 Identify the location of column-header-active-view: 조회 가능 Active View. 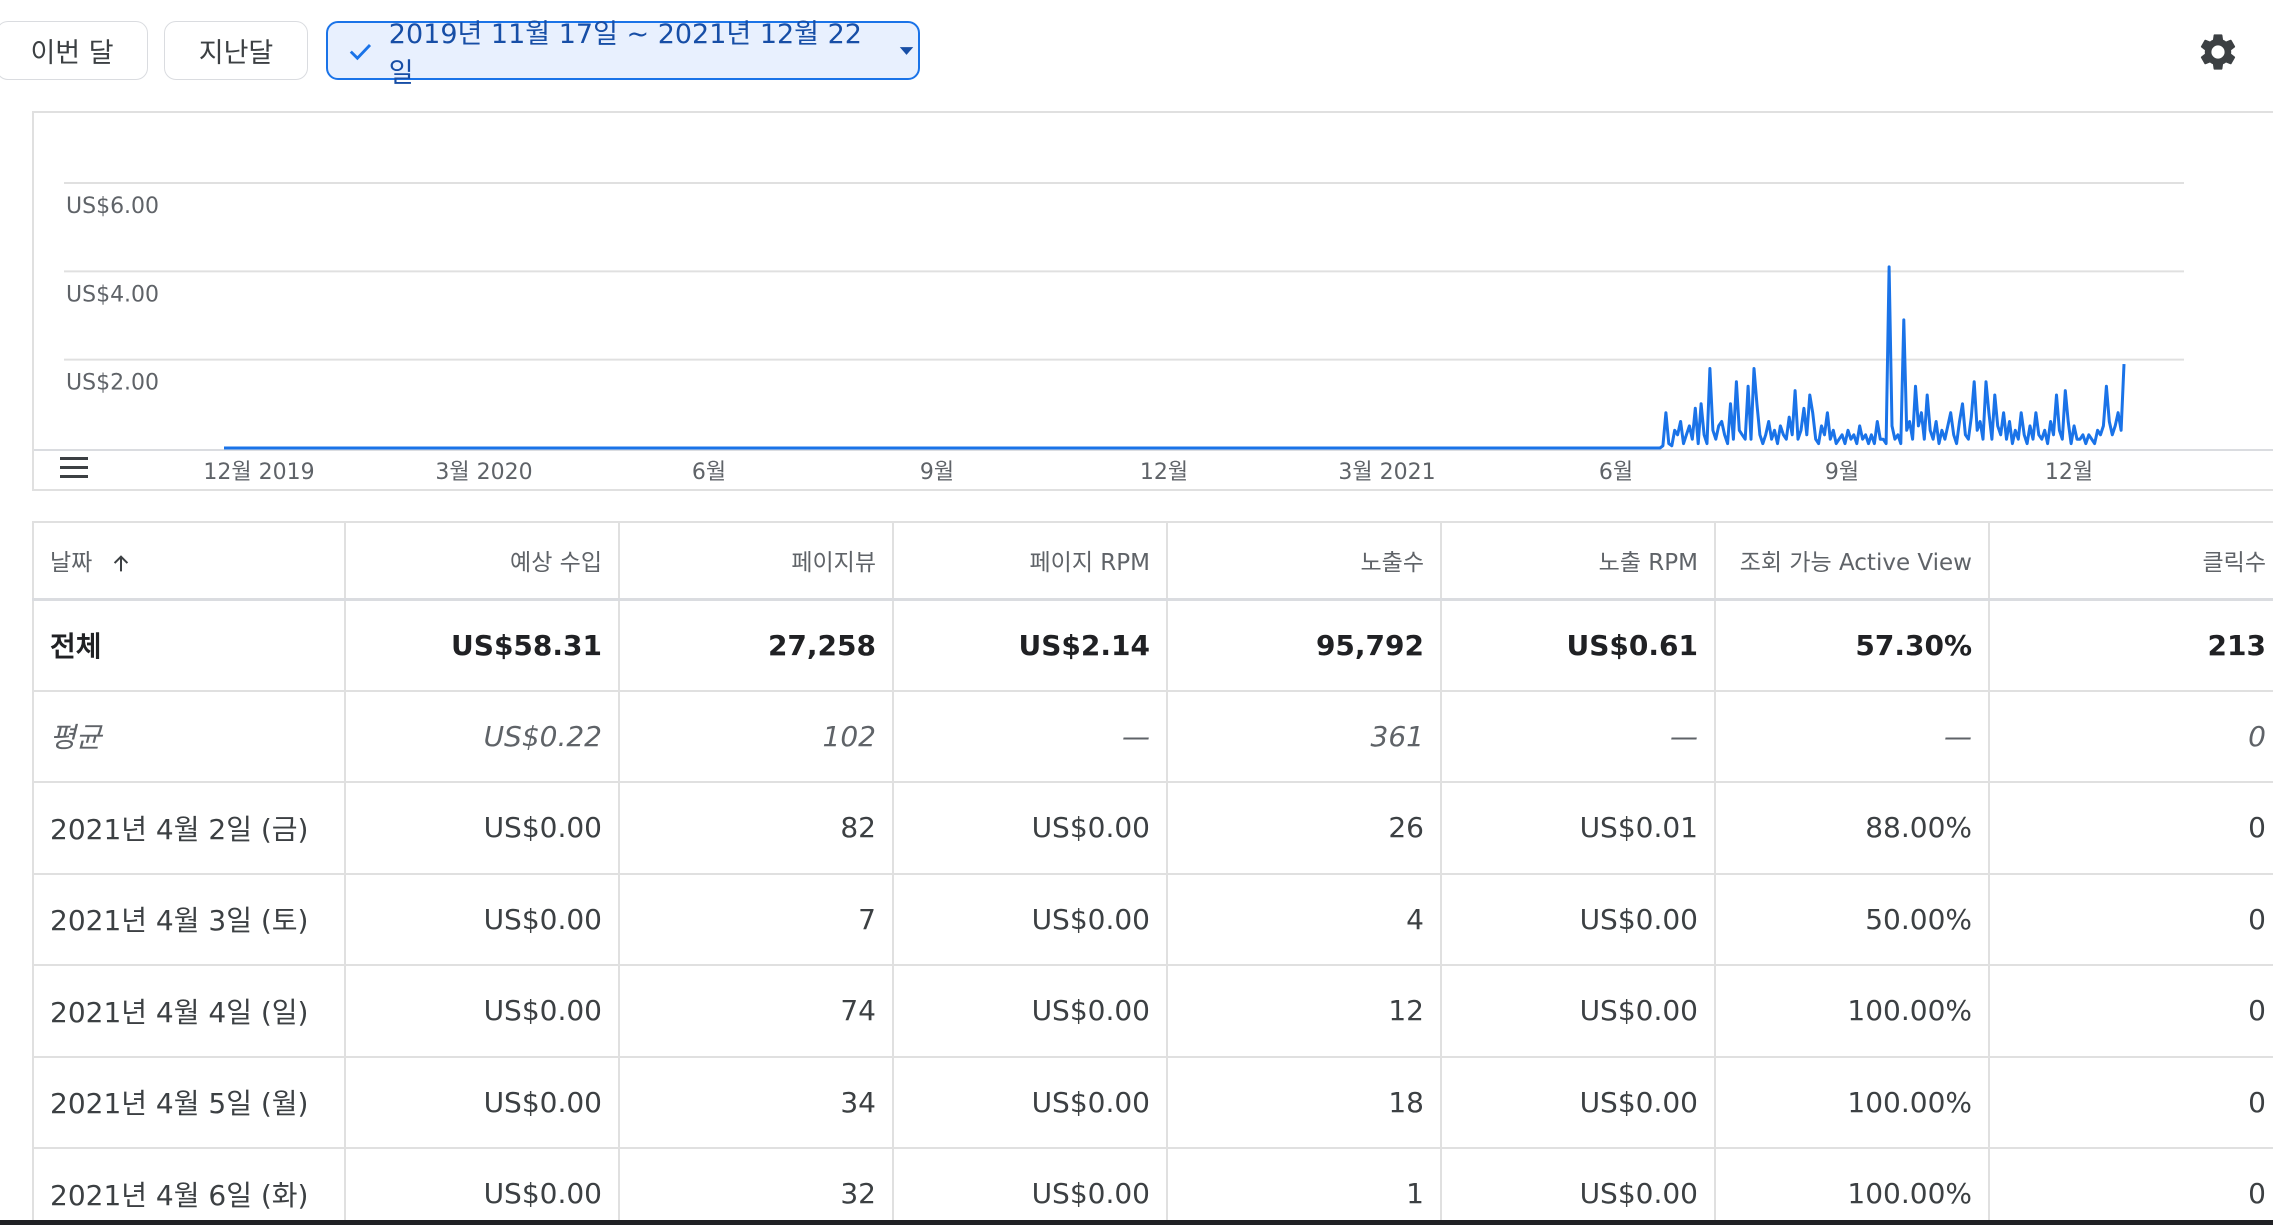
(1852, 561).